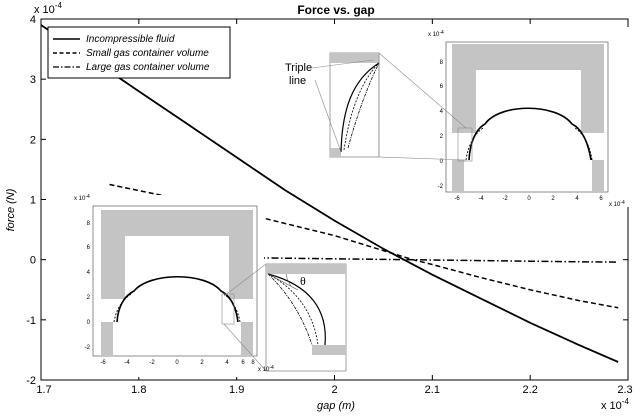  What do you see at coordinates (577, 199) in the screenshot?
I see `inset-tr-xtick: 4` at bounding box center [577, 199].